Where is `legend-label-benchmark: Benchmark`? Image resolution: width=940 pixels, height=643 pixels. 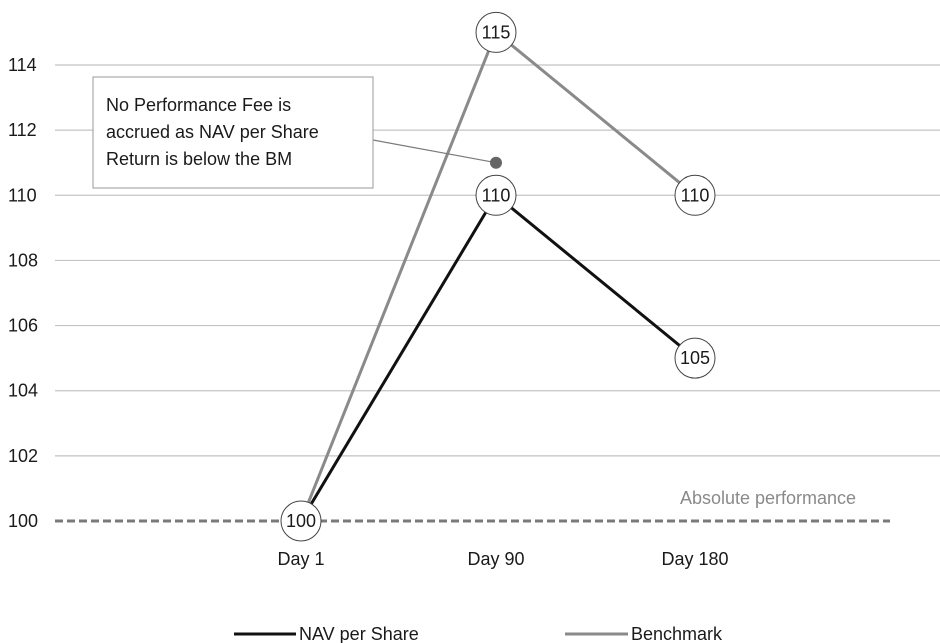
legend-label-benchmark: Benchmark is located at coordinates (677, 633).